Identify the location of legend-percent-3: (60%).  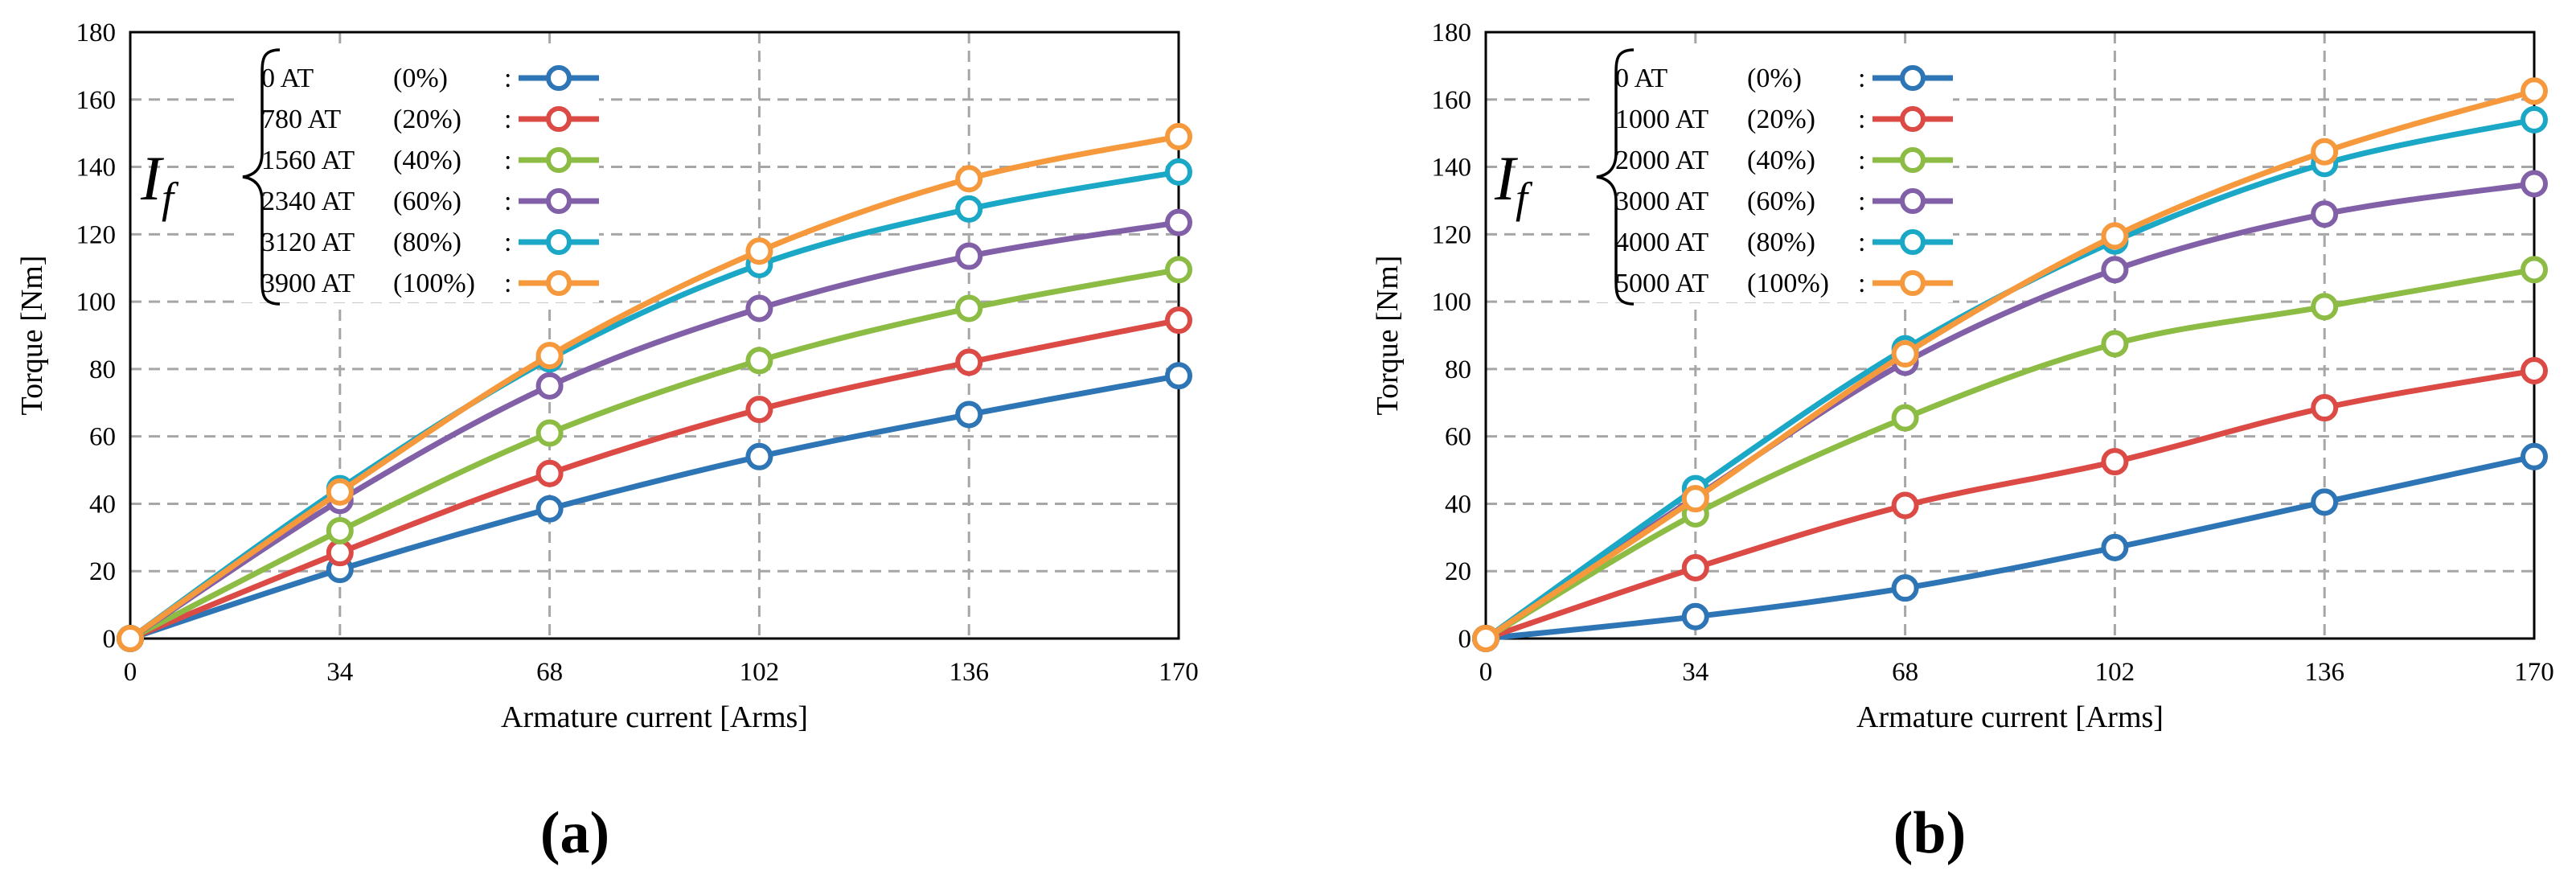
(427, 201).